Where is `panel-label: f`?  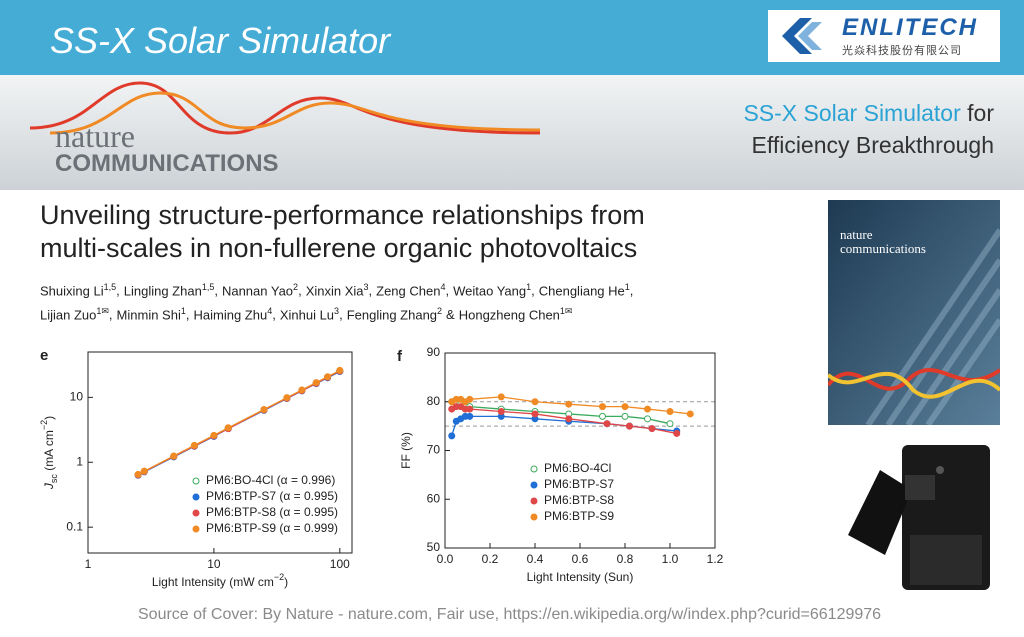 panel-label: f is located at coordinates (400, 356).